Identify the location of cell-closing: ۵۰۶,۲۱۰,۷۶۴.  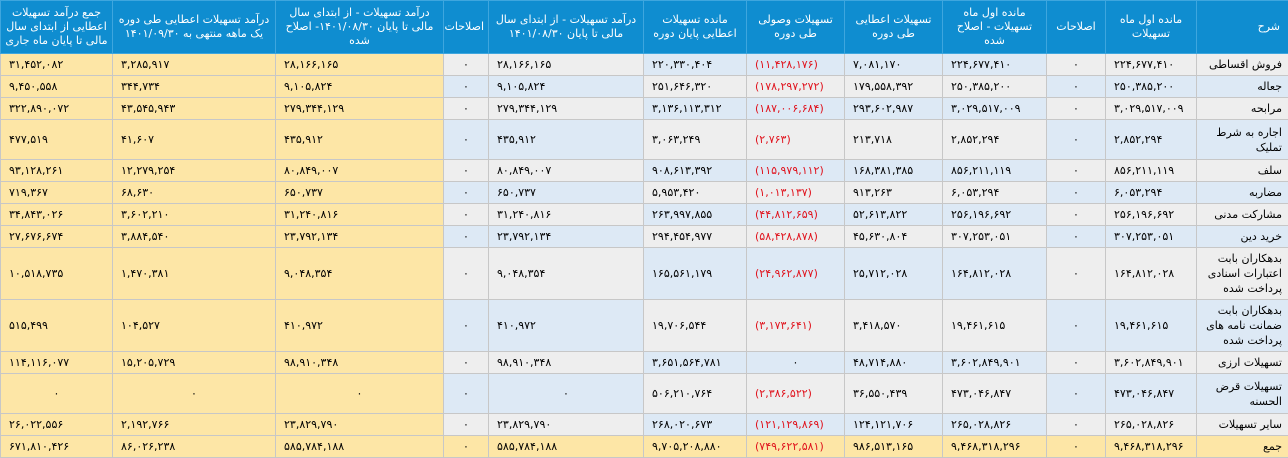
(695, 394).